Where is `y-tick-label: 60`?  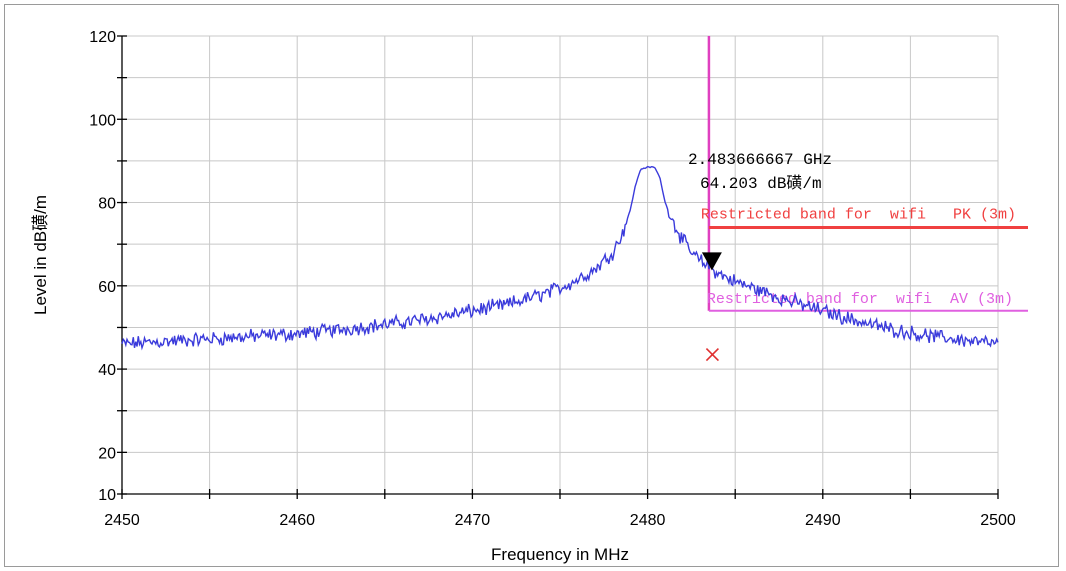 y-tick-label: 60 is located at coordinates (107, 287).